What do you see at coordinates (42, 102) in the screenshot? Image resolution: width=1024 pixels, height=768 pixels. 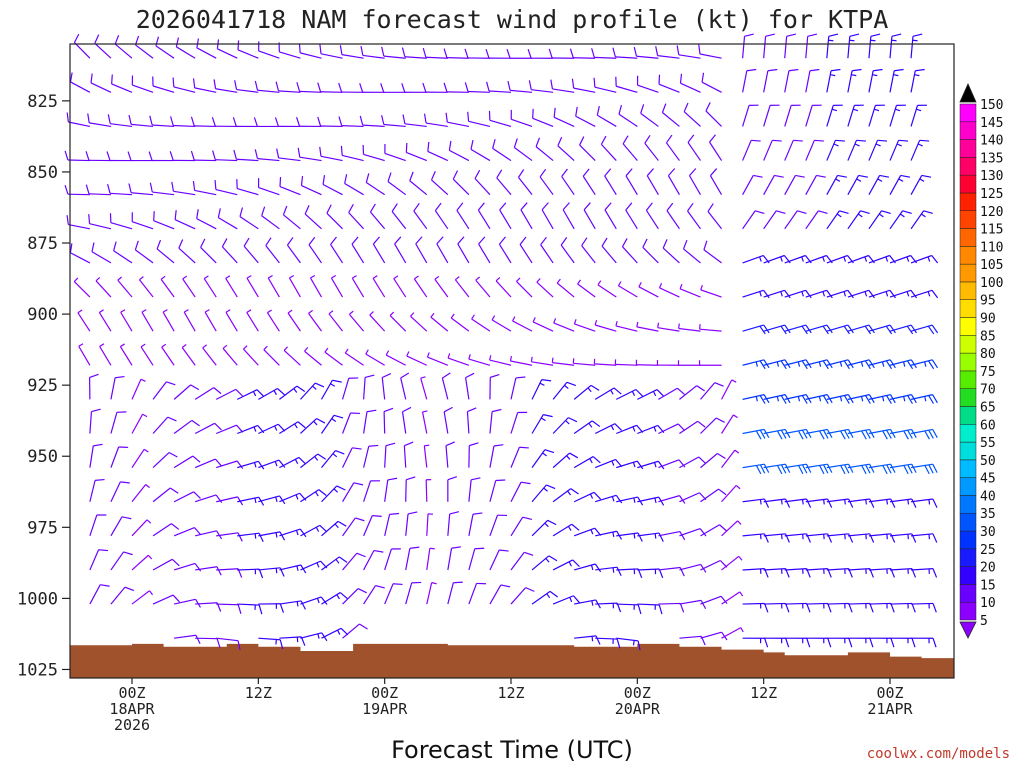 I see `y-tick-label: 825` at bounding box center [42, 102].